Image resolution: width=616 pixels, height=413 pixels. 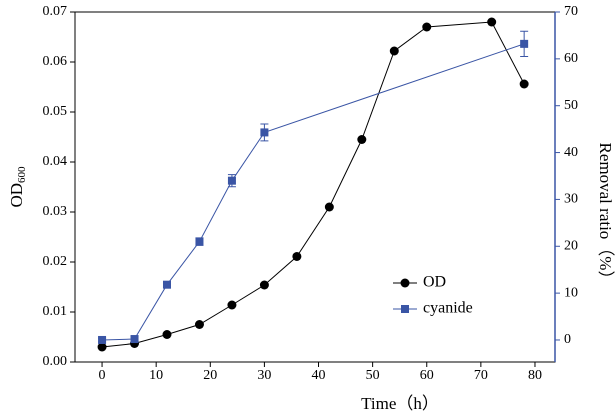 What do you see at coordinates (605, 215) in the screenshot?
I see `y2-axis-title: Removal ratio（%）` at bounding box center [605, 215].